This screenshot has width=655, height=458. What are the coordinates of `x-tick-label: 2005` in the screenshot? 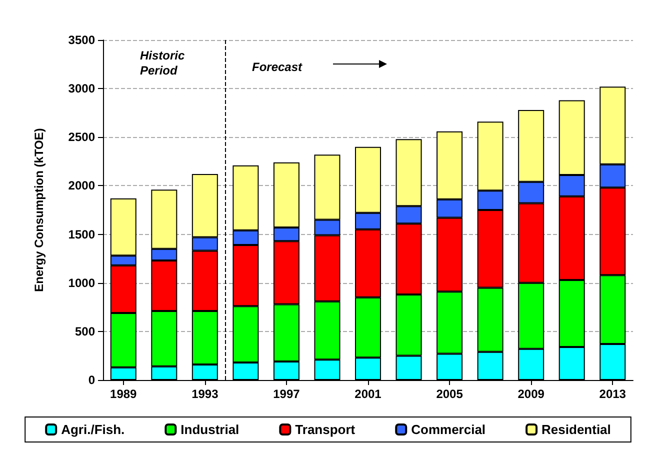 It's located at (450, 394).